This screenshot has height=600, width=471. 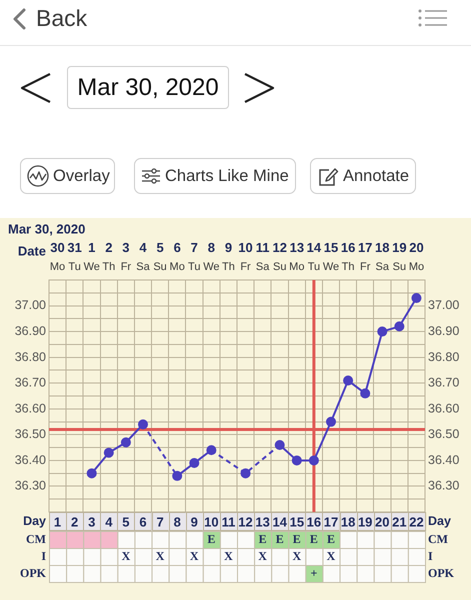 What do you see at coordinates (160, 247) in the screenshot?
I see `x-tick-label: 5` at bounding box center [160, 247].